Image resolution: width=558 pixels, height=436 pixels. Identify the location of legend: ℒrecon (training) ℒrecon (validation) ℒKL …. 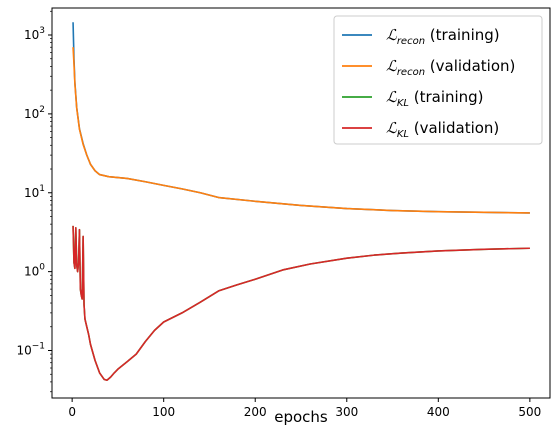
(438, 80).